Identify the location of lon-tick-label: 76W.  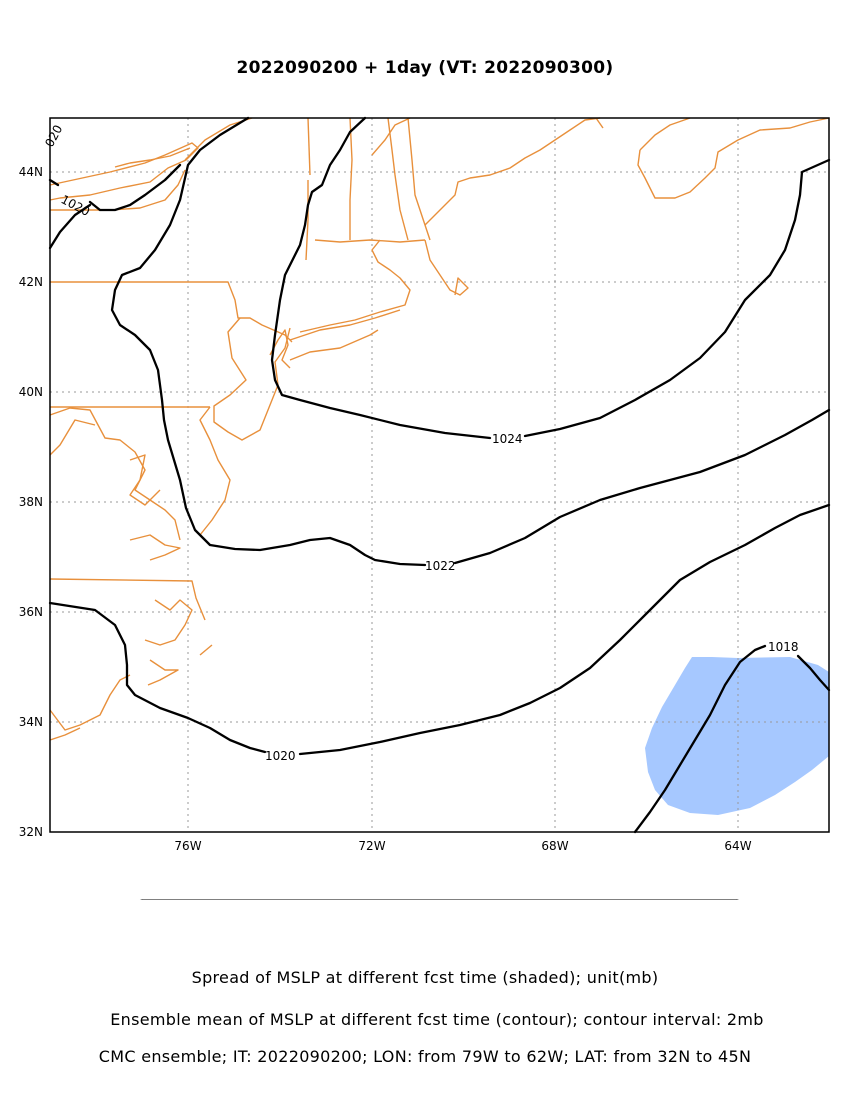
(187, 846).